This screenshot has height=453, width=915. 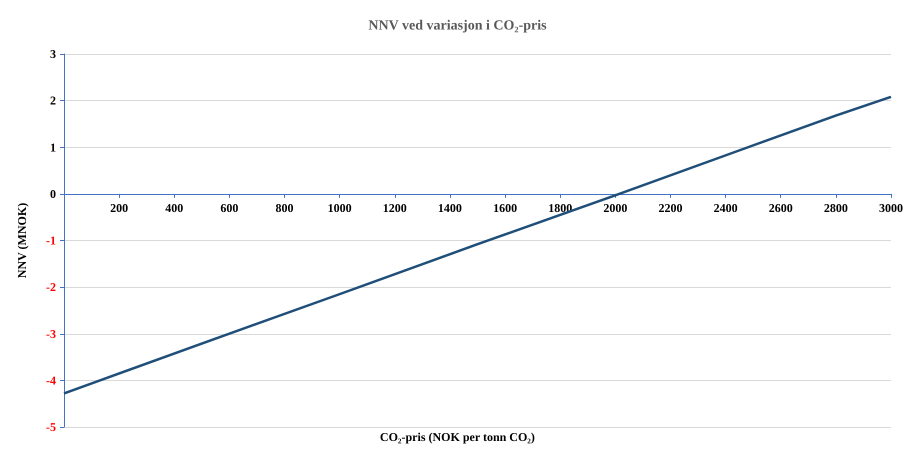 I want to click on x-tick-label: 3000, so click(x=891, y=207).